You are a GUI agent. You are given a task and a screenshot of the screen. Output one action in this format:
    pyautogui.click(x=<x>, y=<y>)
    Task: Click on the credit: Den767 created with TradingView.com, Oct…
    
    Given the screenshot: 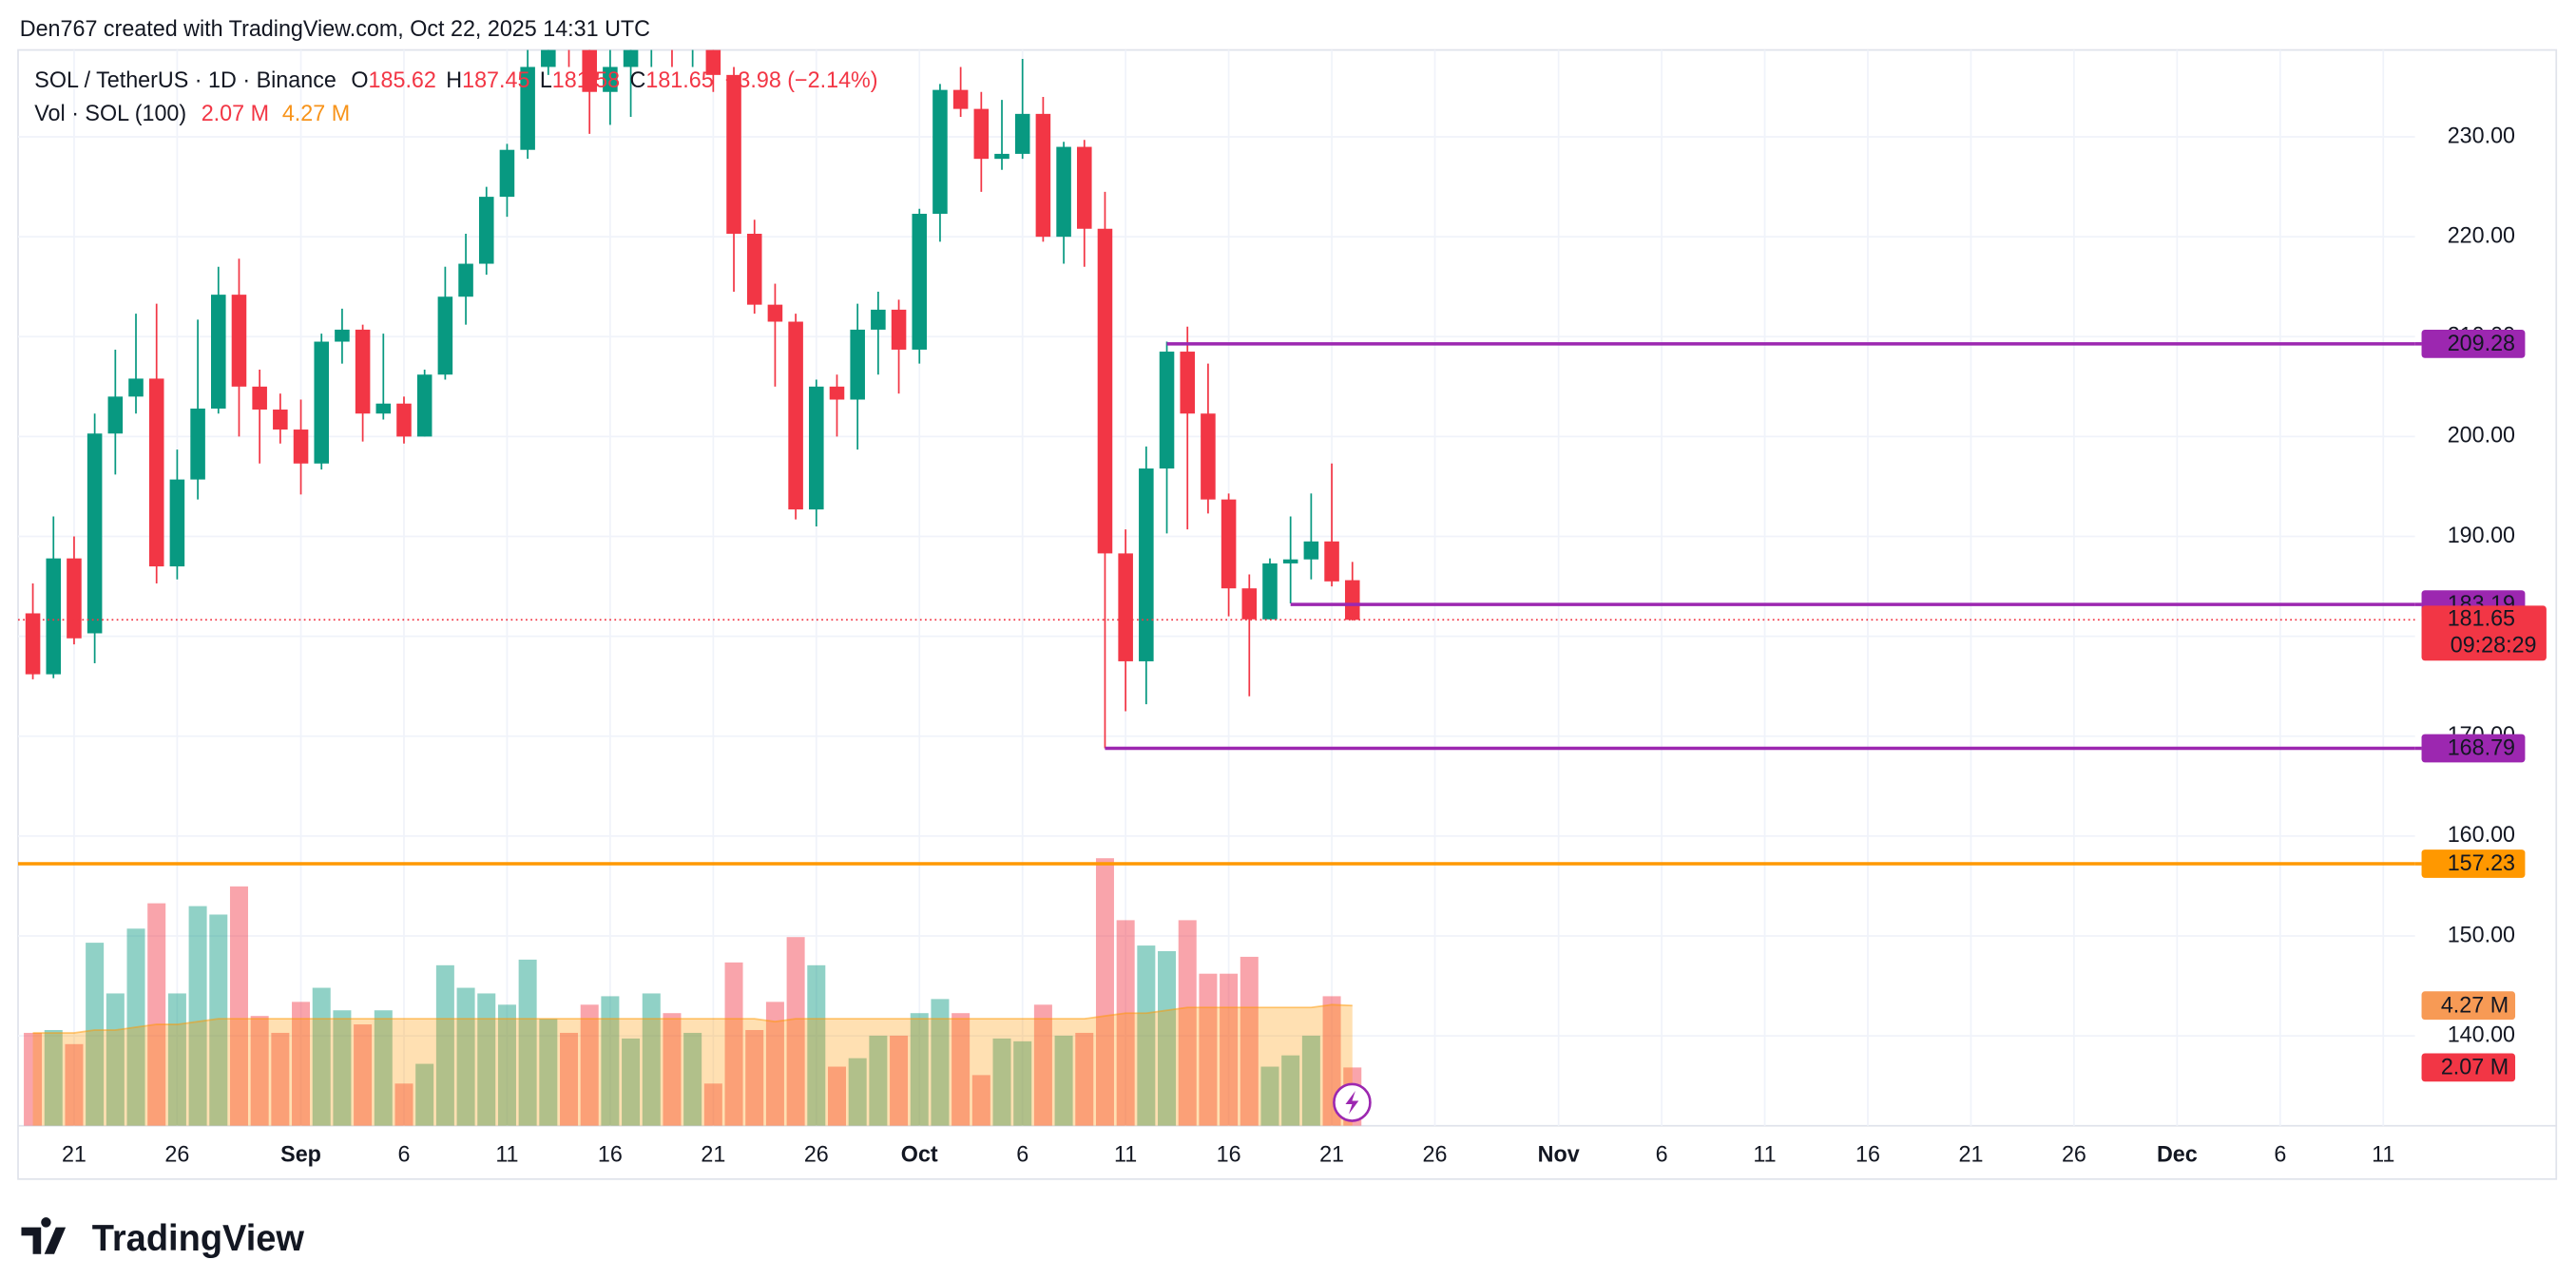 What is the action you would take?
    pyautogui.click(x=335, y=28)
    